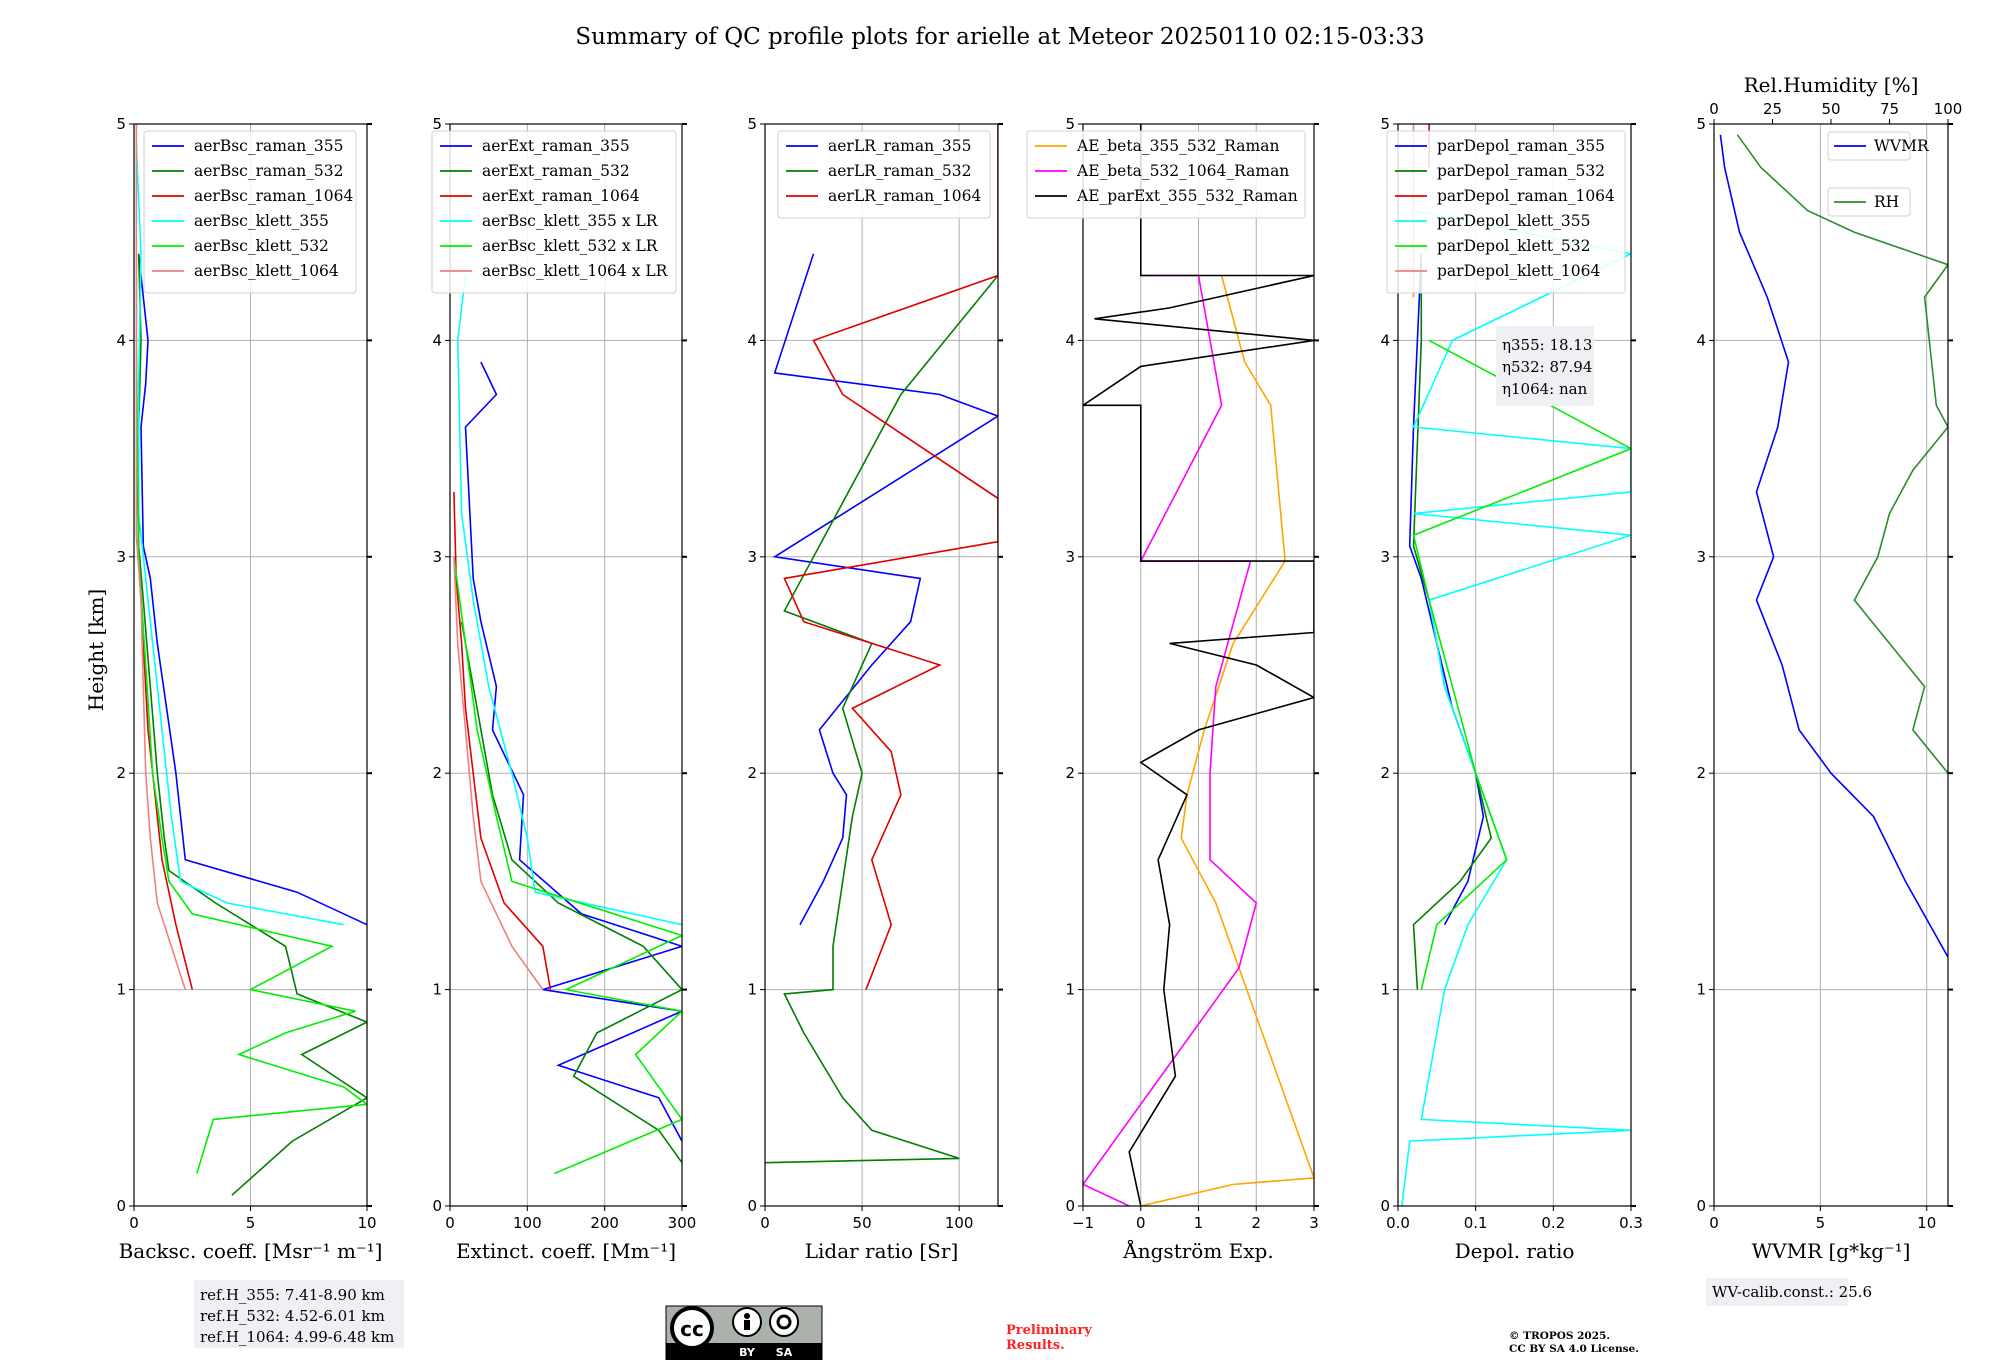 Image resolution: width=2000 pixels, height=1360 pixels. What do you see at coordinates (1547, 345) in the screenshot?
I see `eta-line-0: η355: 18.13` at bounding box center [1547, 345].